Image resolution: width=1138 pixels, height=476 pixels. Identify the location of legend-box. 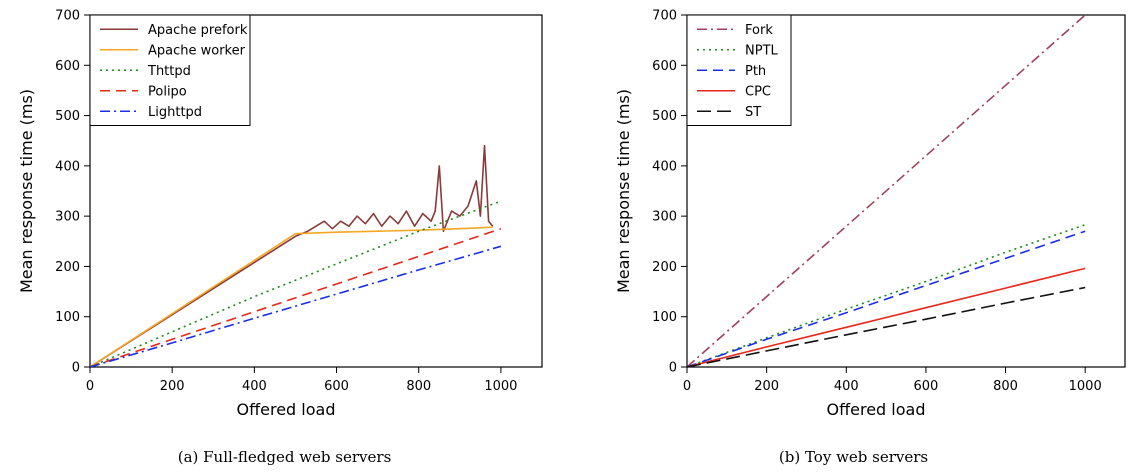
(170, 70).